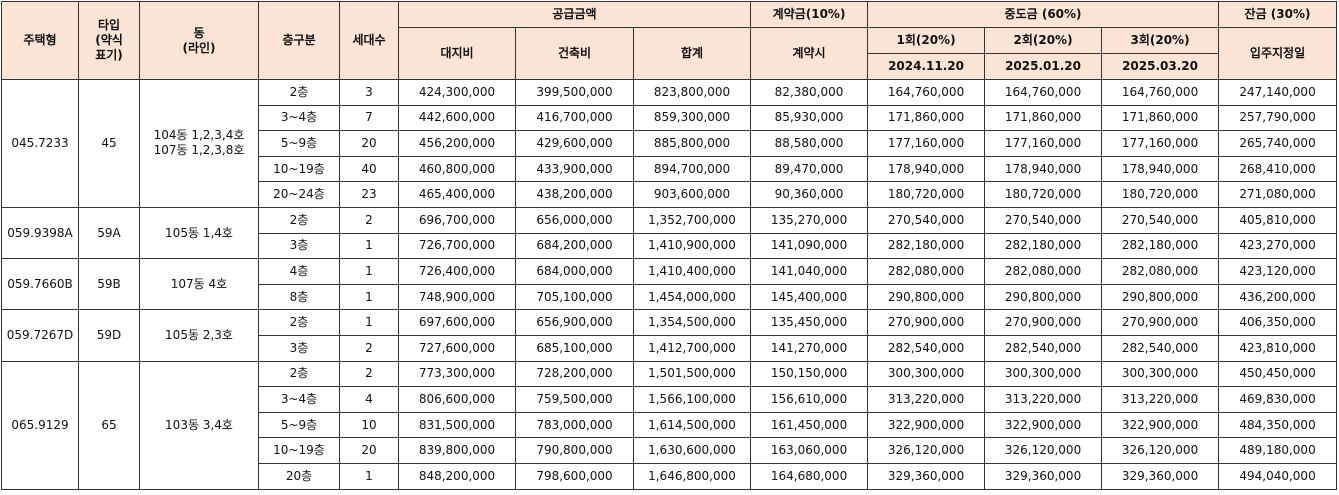 The height and width of the screenshot is (495, 1339). I want to click on cell: 748,900,000, so click(457, 297).